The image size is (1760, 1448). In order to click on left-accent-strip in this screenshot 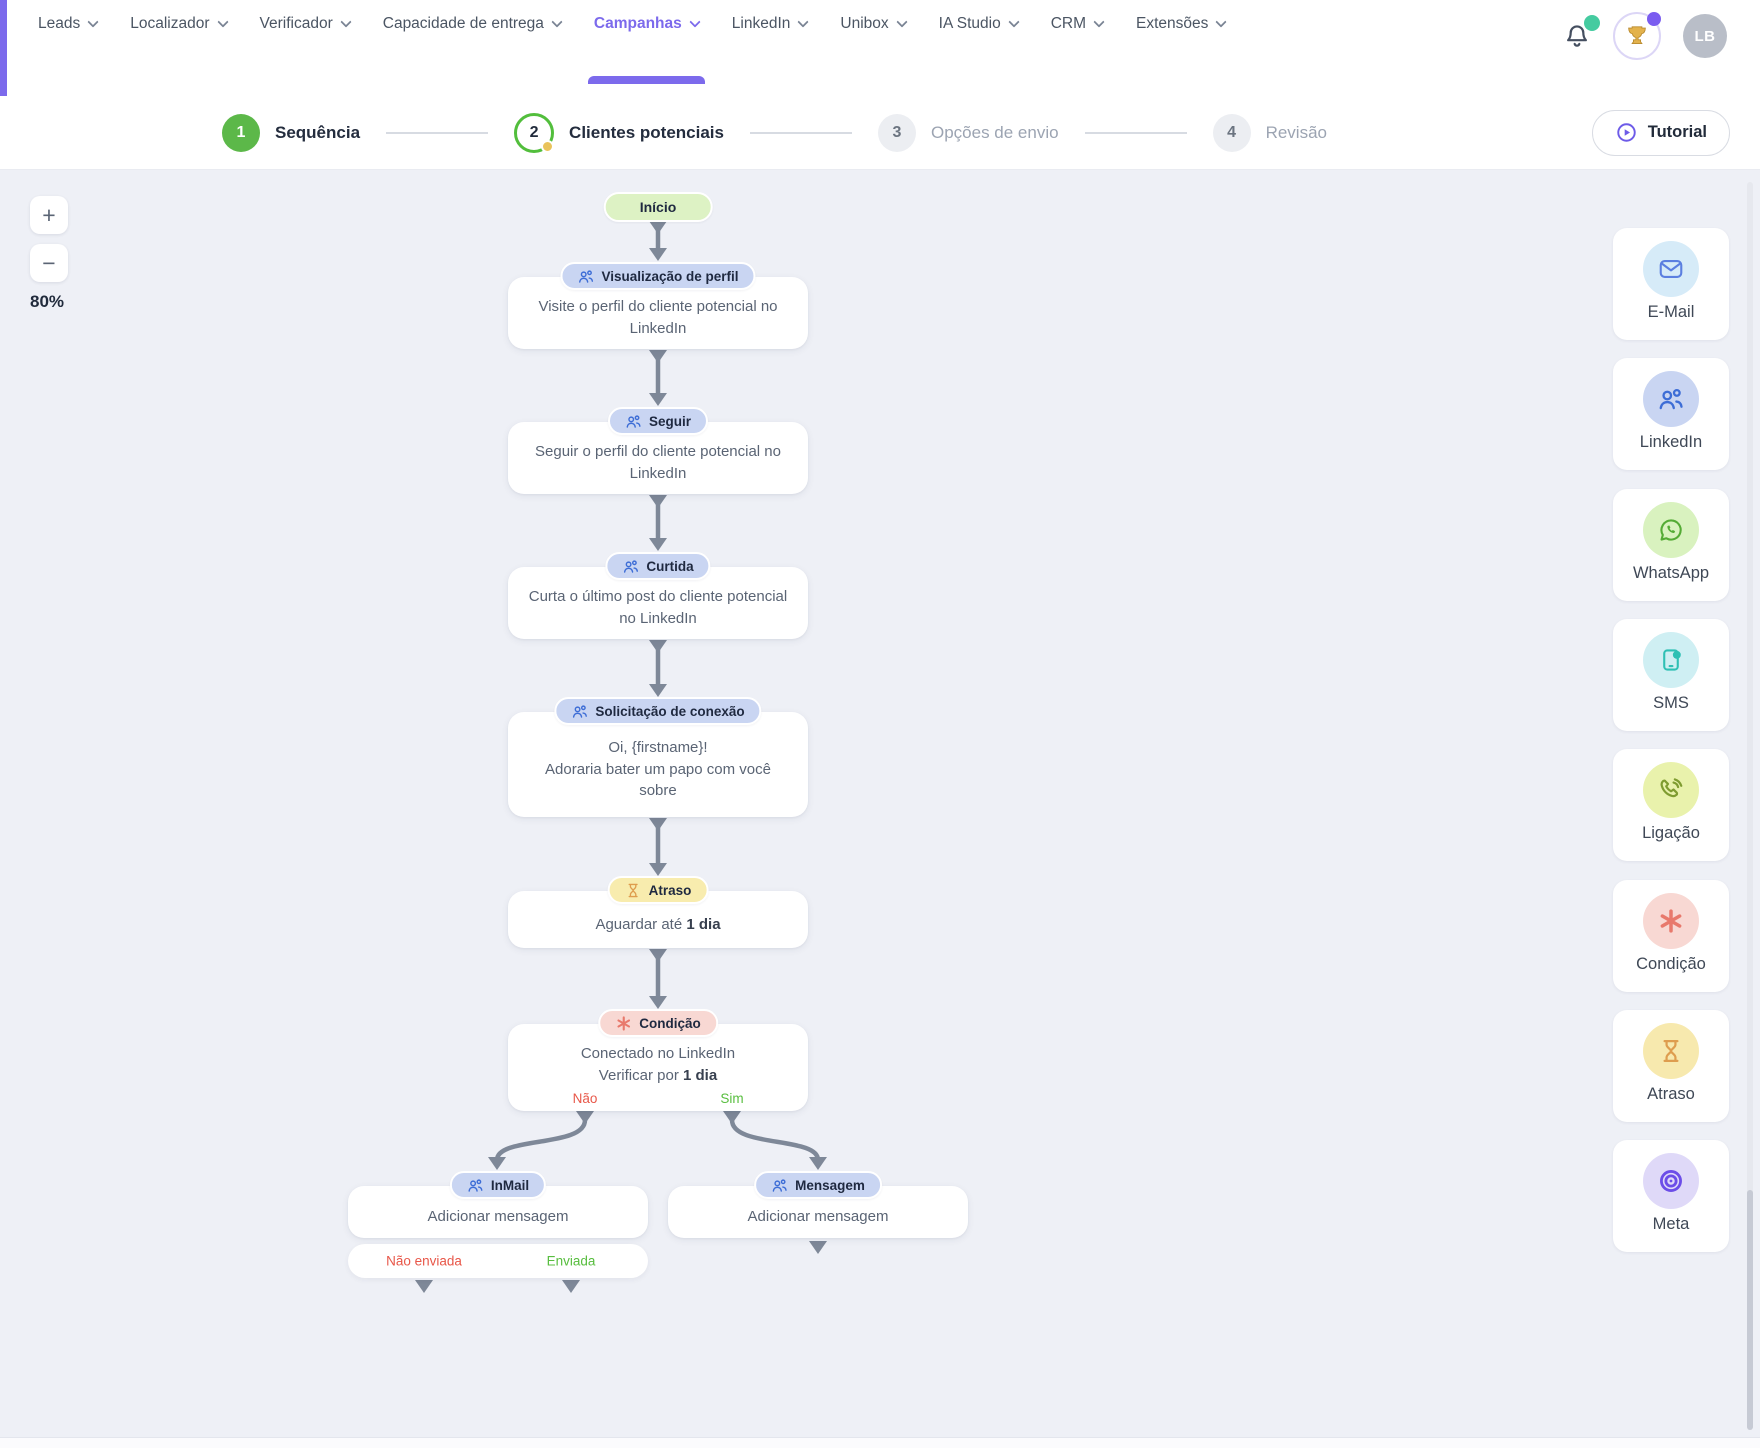, I will do `click(3, 48)`.